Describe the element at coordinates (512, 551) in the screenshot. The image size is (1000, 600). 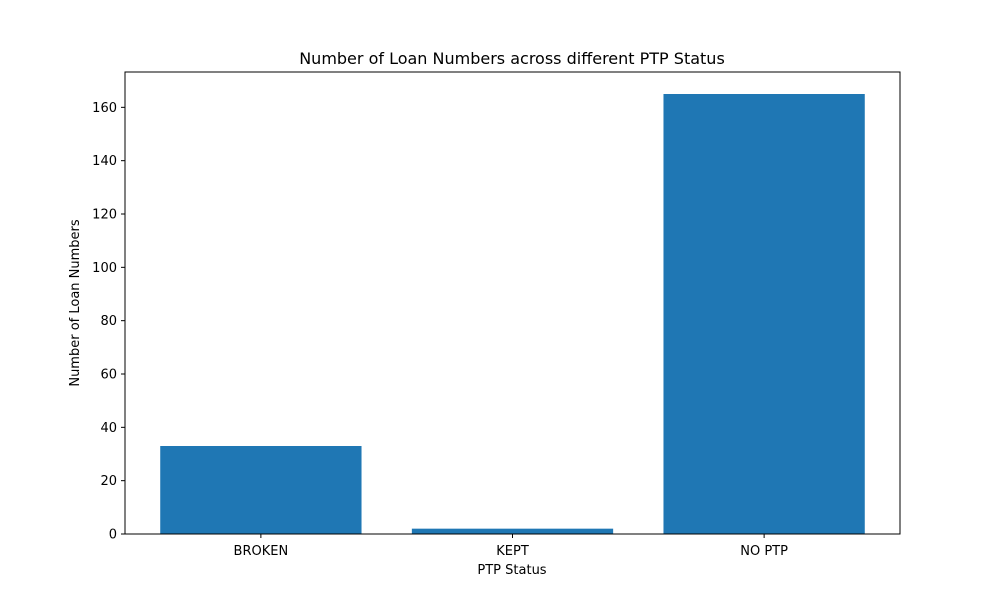
I see `x-tick-label: KEPT` at that location.